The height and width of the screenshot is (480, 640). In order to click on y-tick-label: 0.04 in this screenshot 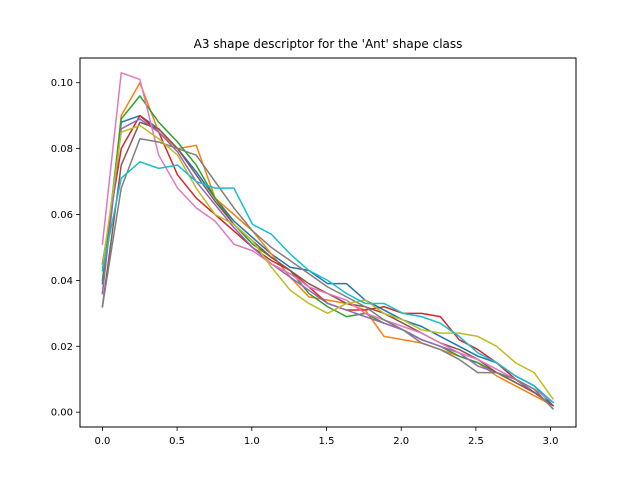, I will do `click(62, 281)`.